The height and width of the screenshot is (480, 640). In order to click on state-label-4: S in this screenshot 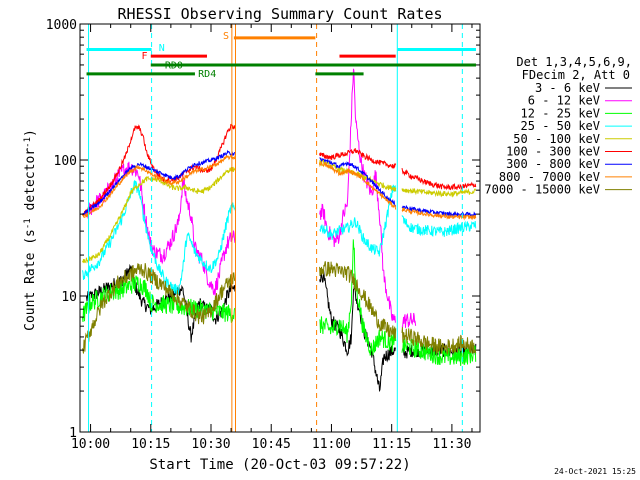, I will do `click(226, 36)`.